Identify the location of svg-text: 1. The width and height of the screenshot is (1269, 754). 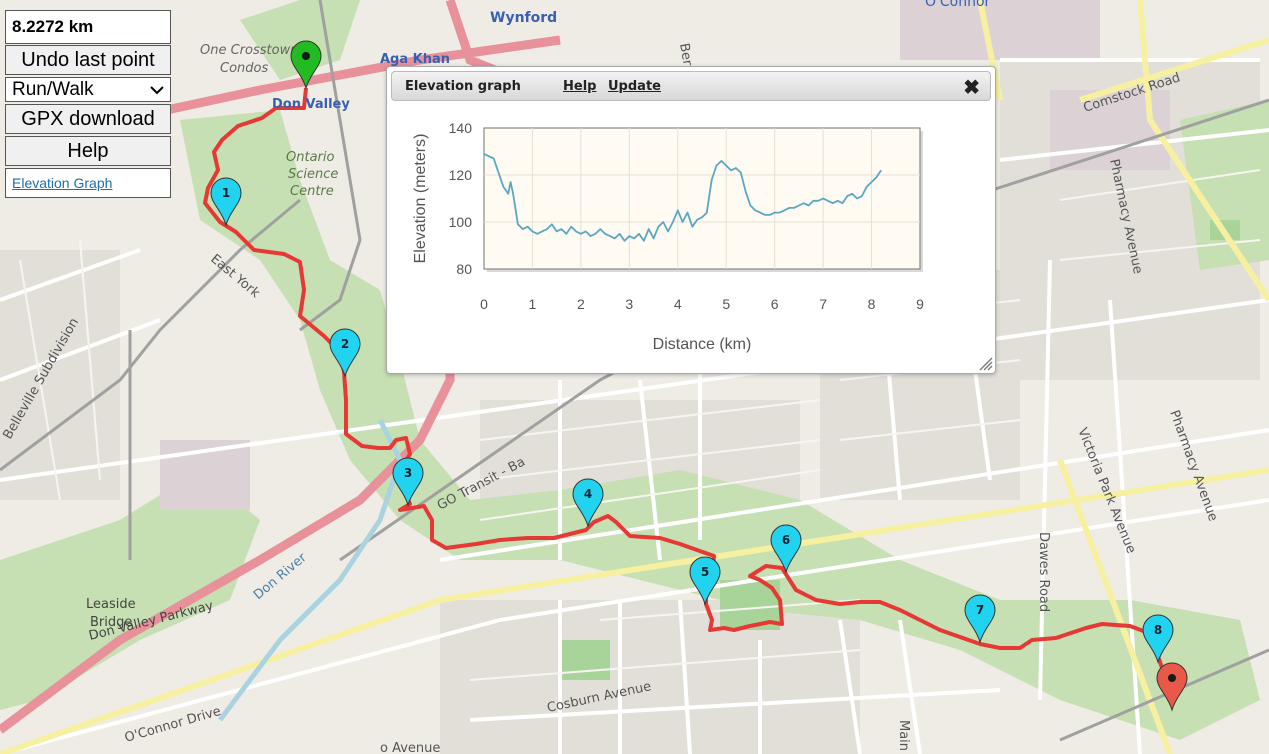
(226, 193).